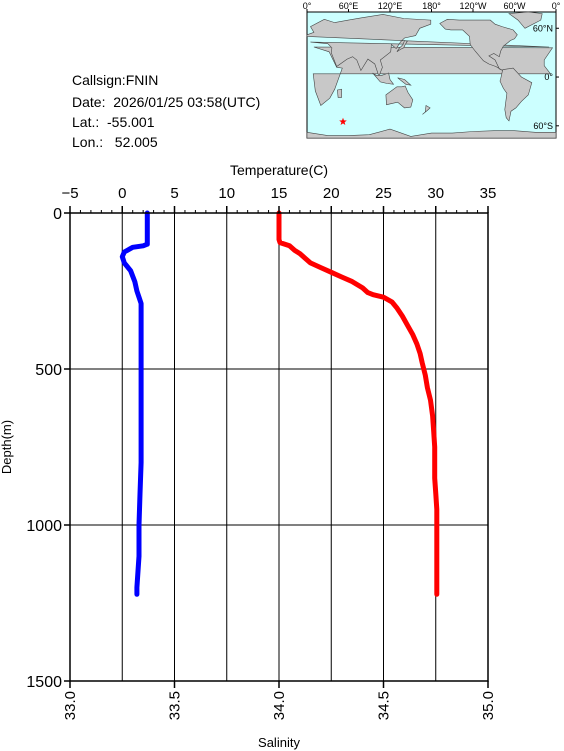 Image resolution: width=564 pixels, height=751 pixels. What do you see at coordinates (113, 122) in the screenshot?
I see `latitude-text: Lat.: -55.001` at bounding box center [113, 122].